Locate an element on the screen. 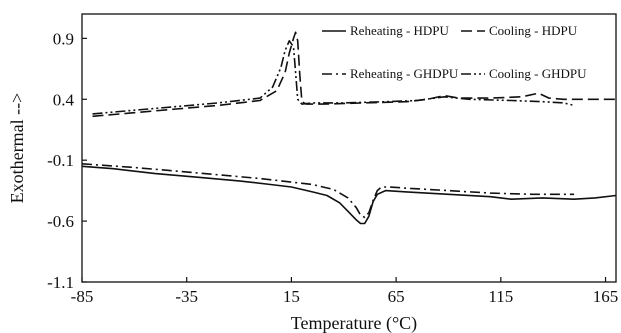  legend-label: Reheating - GHDPU is located at coordinates (404, 73).